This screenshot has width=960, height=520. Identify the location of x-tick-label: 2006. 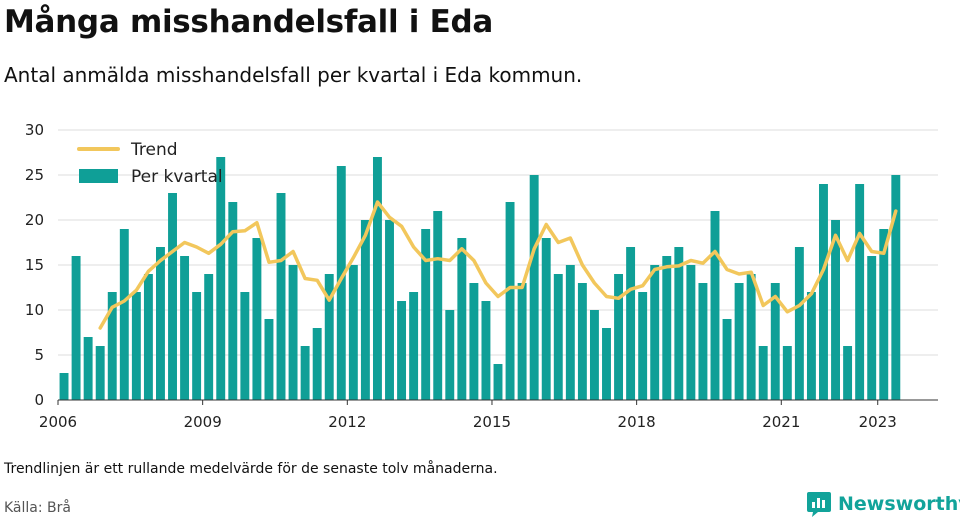
(58, 422).